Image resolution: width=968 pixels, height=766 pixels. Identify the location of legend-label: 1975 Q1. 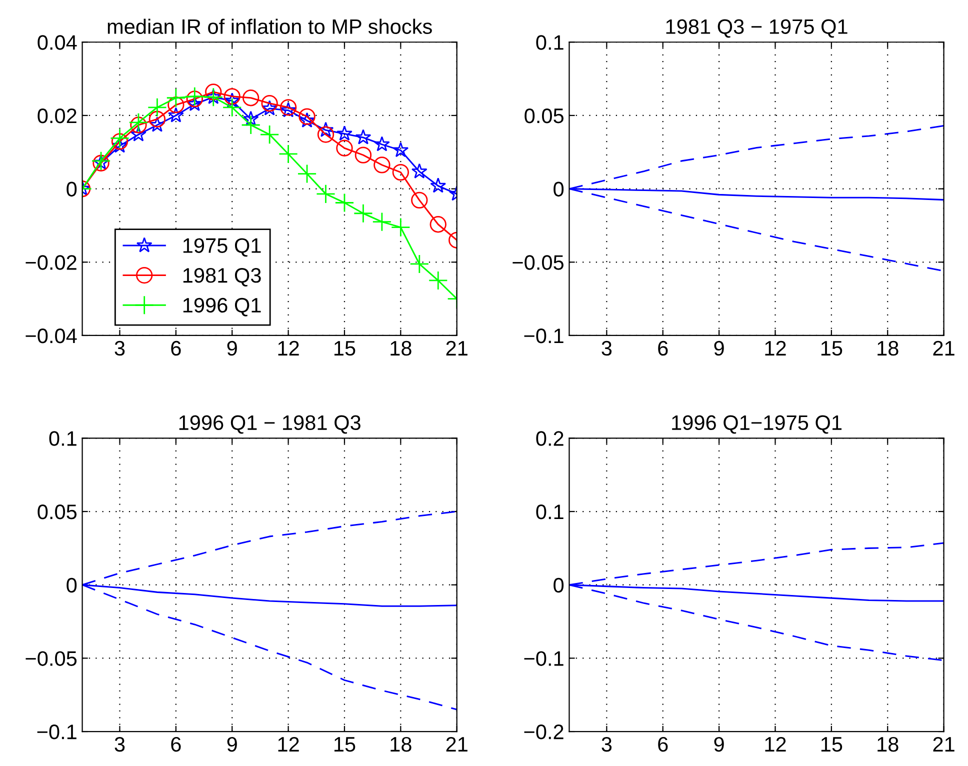
(222, 247).